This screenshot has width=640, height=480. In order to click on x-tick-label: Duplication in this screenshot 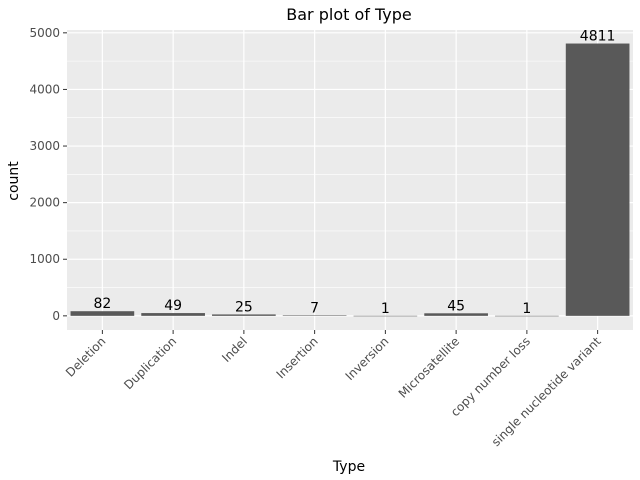, I will do `click(150, 363)`.